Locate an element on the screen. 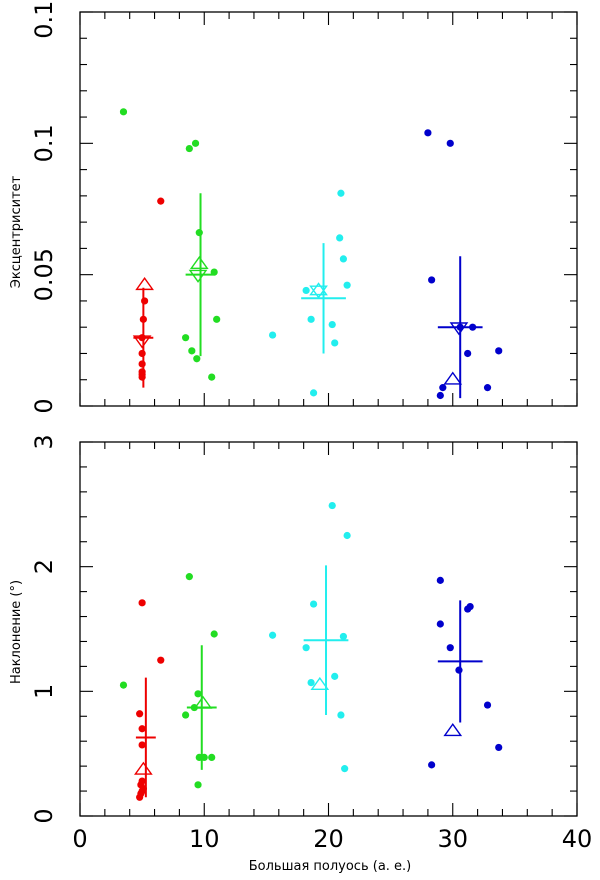 This screenshot has height=880, width=600. inc-y-tick-label: 1 is located at coordinates (44, 691).